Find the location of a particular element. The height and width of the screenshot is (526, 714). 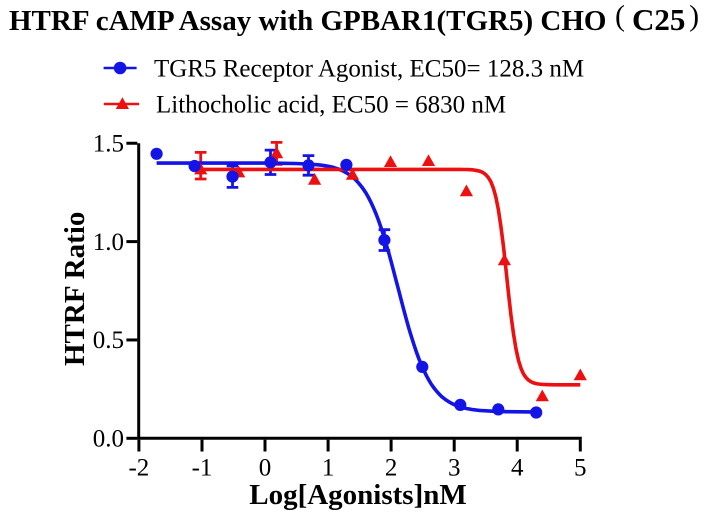

svg-text: Log[Agonists]nM is located at coordinates (358, 495).